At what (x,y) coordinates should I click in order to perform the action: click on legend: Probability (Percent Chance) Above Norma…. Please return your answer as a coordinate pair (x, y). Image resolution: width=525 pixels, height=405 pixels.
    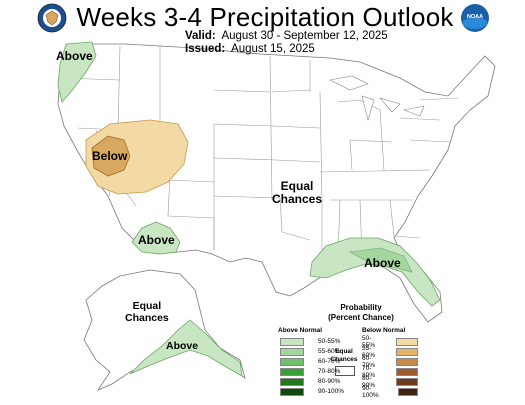
    Looking at the image, I should click on (348, 353).